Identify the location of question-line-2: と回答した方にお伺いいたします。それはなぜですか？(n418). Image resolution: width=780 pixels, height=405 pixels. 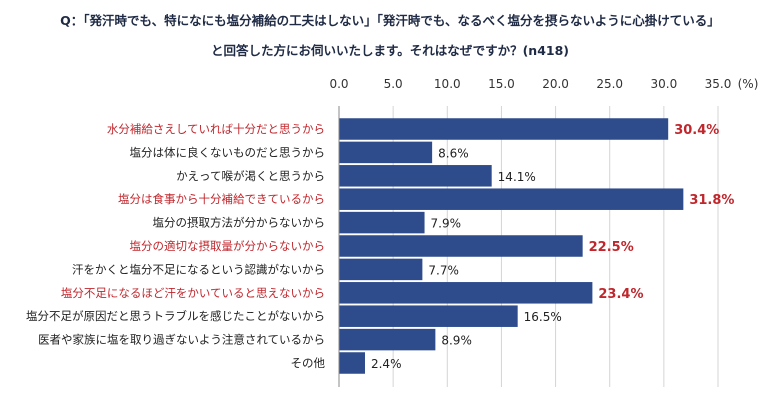
(390, 50).